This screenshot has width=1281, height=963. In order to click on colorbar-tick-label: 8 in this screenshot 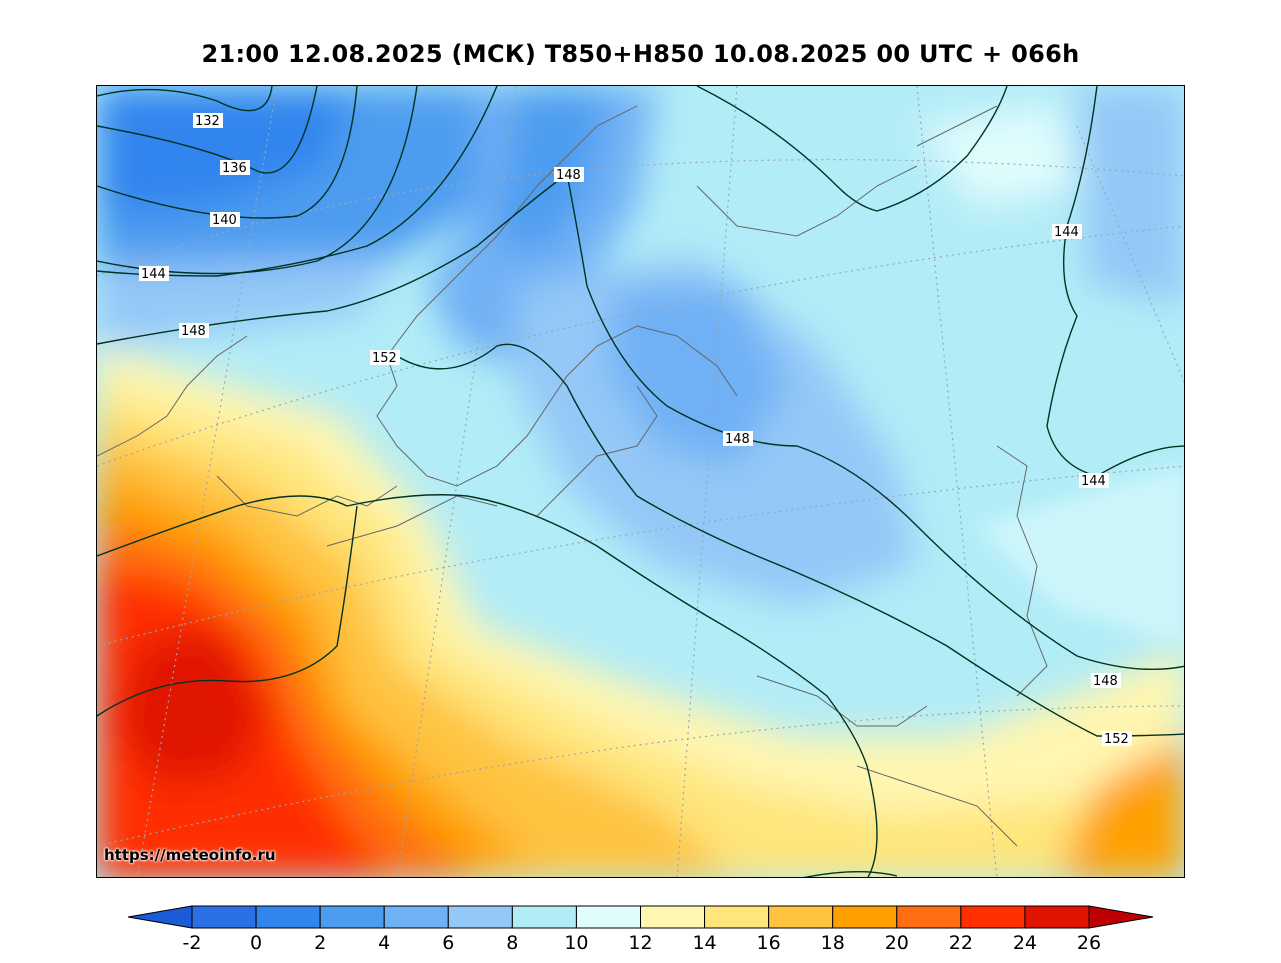, I will do `click(512, 943)`.